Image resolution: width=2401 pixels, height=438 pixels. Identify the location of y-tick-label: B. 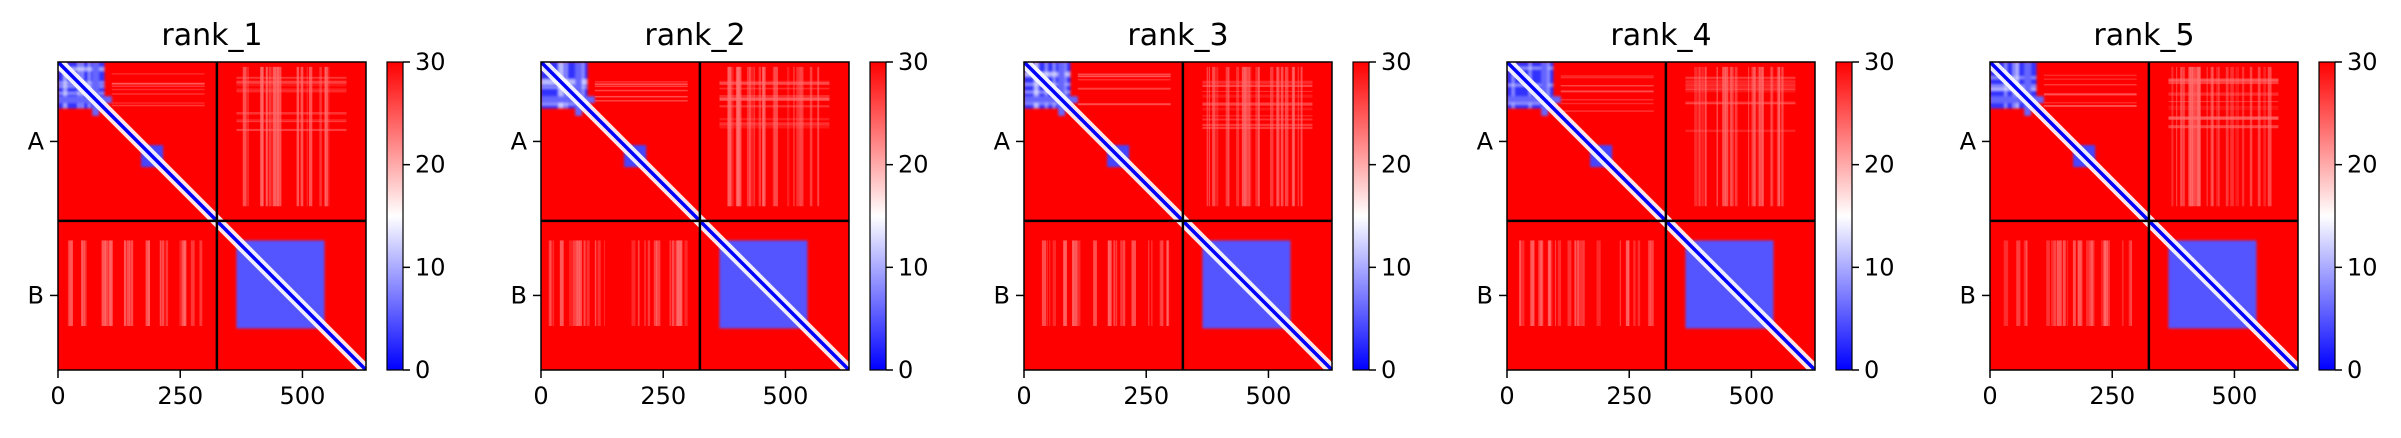
(519, 295).